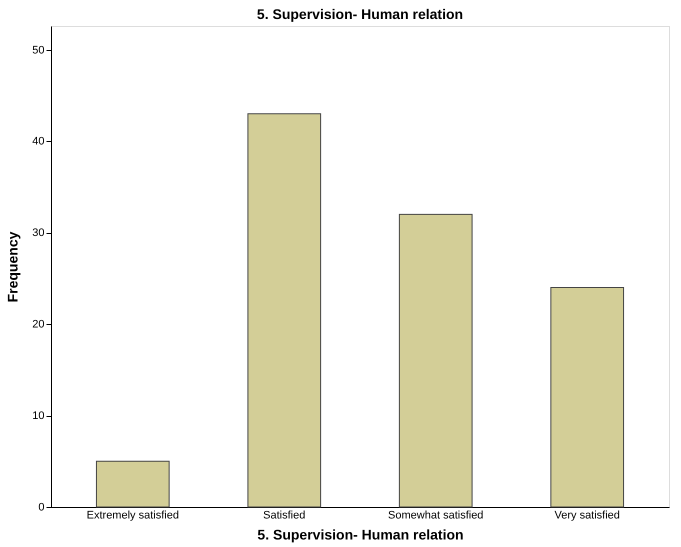 Image resolution: width=681 pixels, height=547 pixels. Describe the element at coordinates (284, 516) in the screenshot. I see `x-tick-label: Satisfied` at that location.